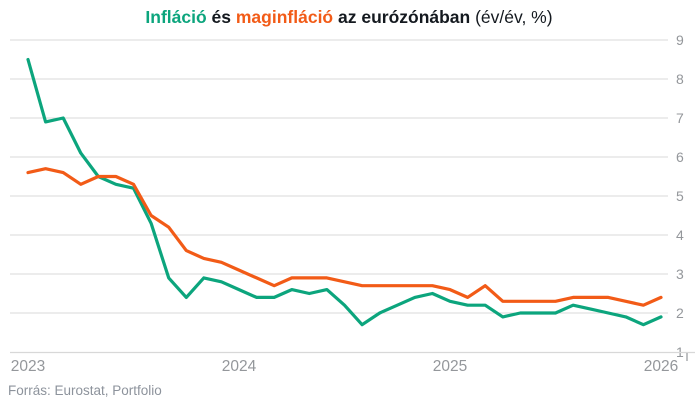  Describe the element at coordinates (28, 366) in the screenshot. I see `x-axis-year-label: 2023` at that location.